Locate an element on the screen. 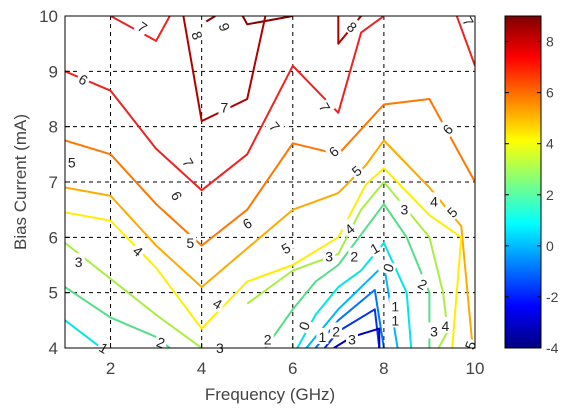  colorbar-tick-label: -4 is located at coordinates (552, 348).